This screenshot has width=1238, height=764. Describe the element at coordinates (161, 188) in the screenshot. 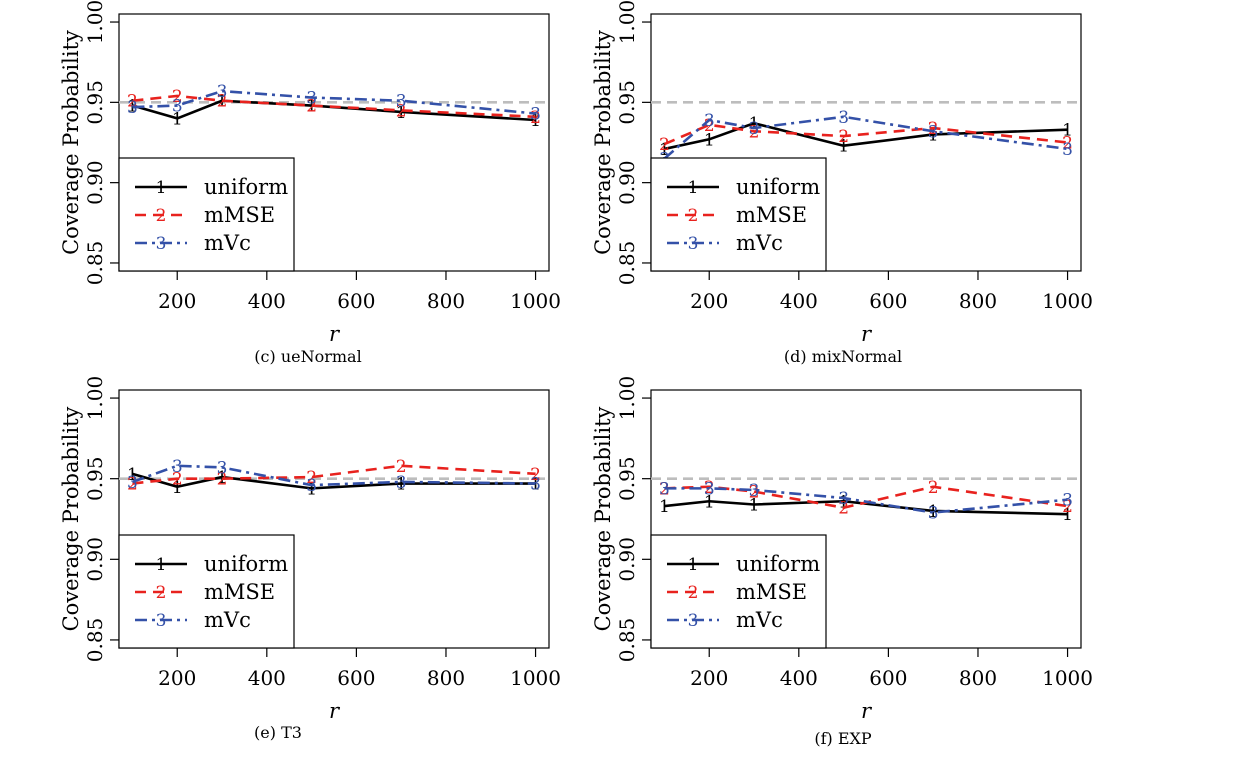

I see `legend-marker-uniform: 1` at that location.